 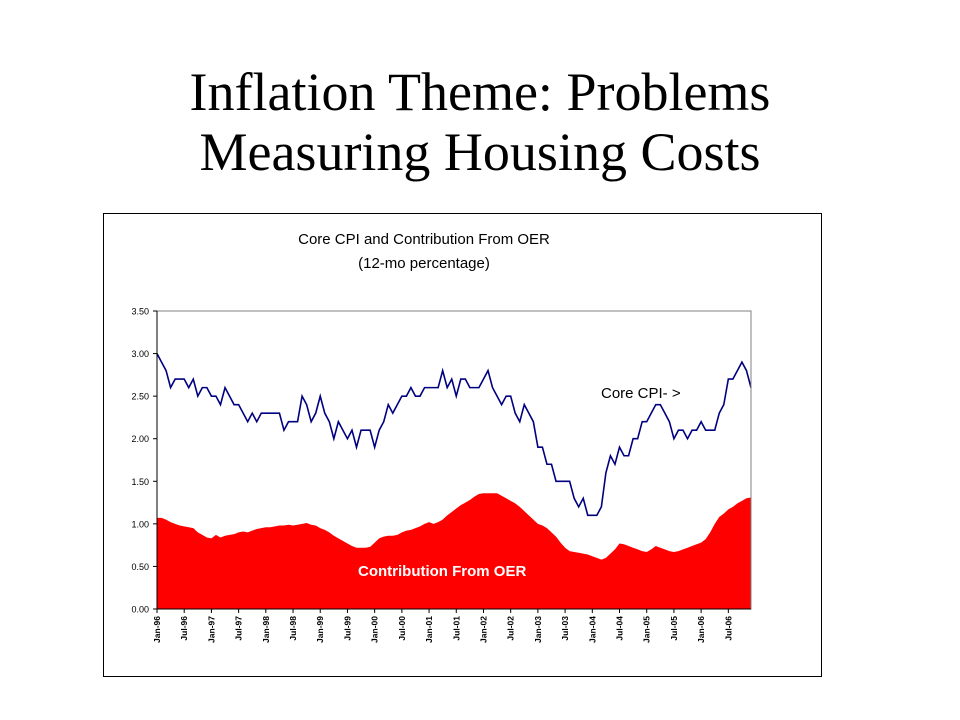 What do you see at coordinates (647, 629) in the screenshot?
I see `x-tick-label: Jan-05` at bounding box center [647, 629].